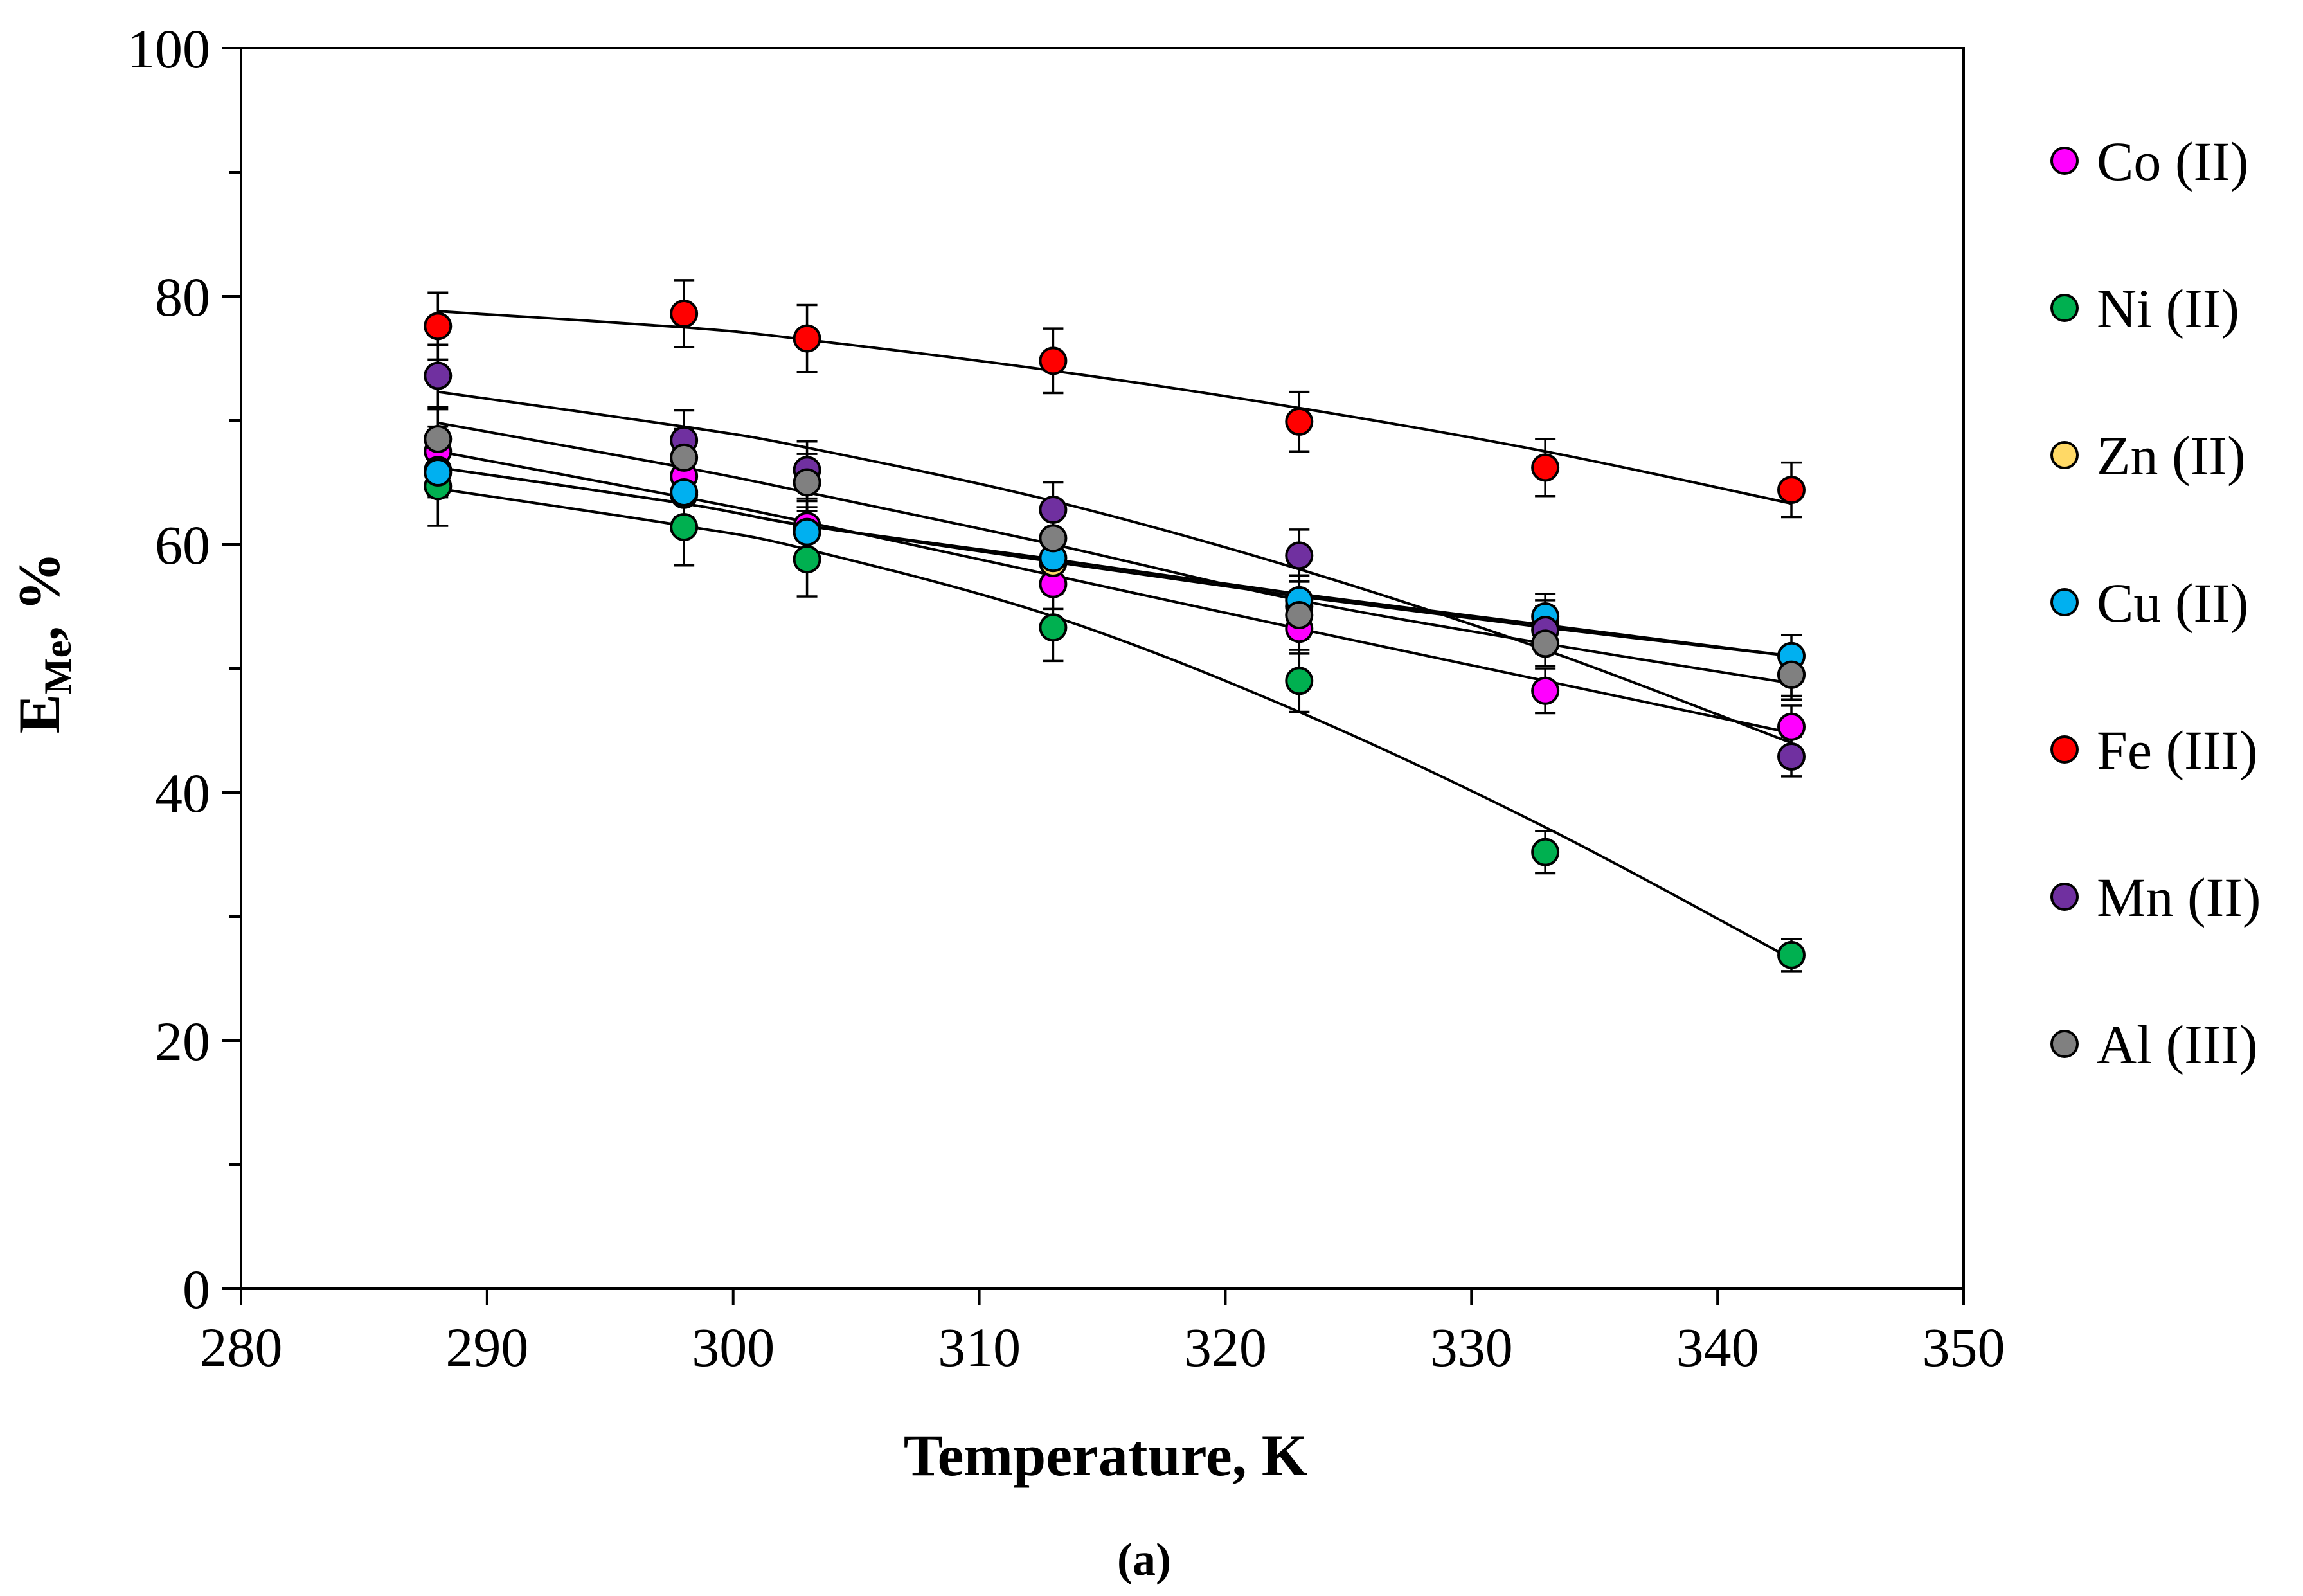  Describe the element at coordinates (2172, 161) in the screenshot. I see `legend-label-co-ii: Co (II)` at that location.